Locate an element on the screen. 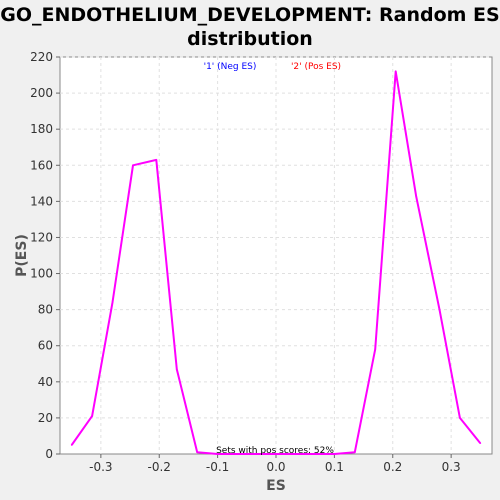  x-tick-label: 0.3 is located at coordinates (451, 467).